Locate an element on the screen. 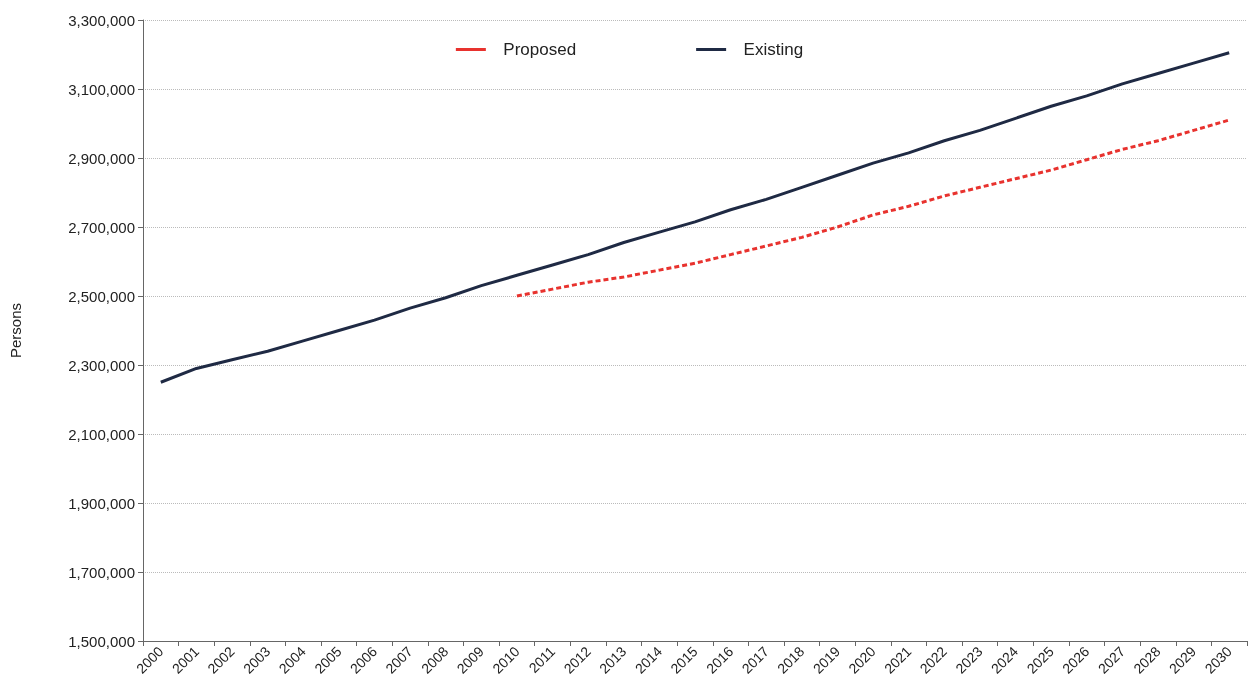 This screenshot has width=1259, height=696. y-tick-label: 2,700,000 is located at coordinates (101, 227).